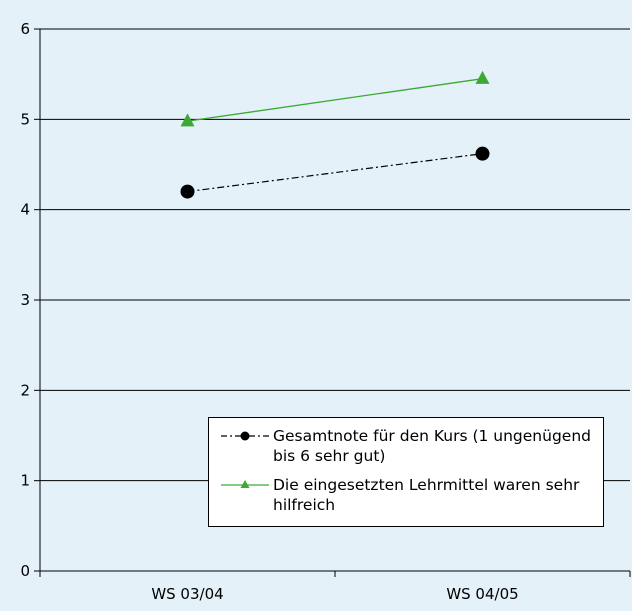 The width and height of the screenshot is (632, 611). I want to click on y-tick-label-5: 5, so click(25, 119).